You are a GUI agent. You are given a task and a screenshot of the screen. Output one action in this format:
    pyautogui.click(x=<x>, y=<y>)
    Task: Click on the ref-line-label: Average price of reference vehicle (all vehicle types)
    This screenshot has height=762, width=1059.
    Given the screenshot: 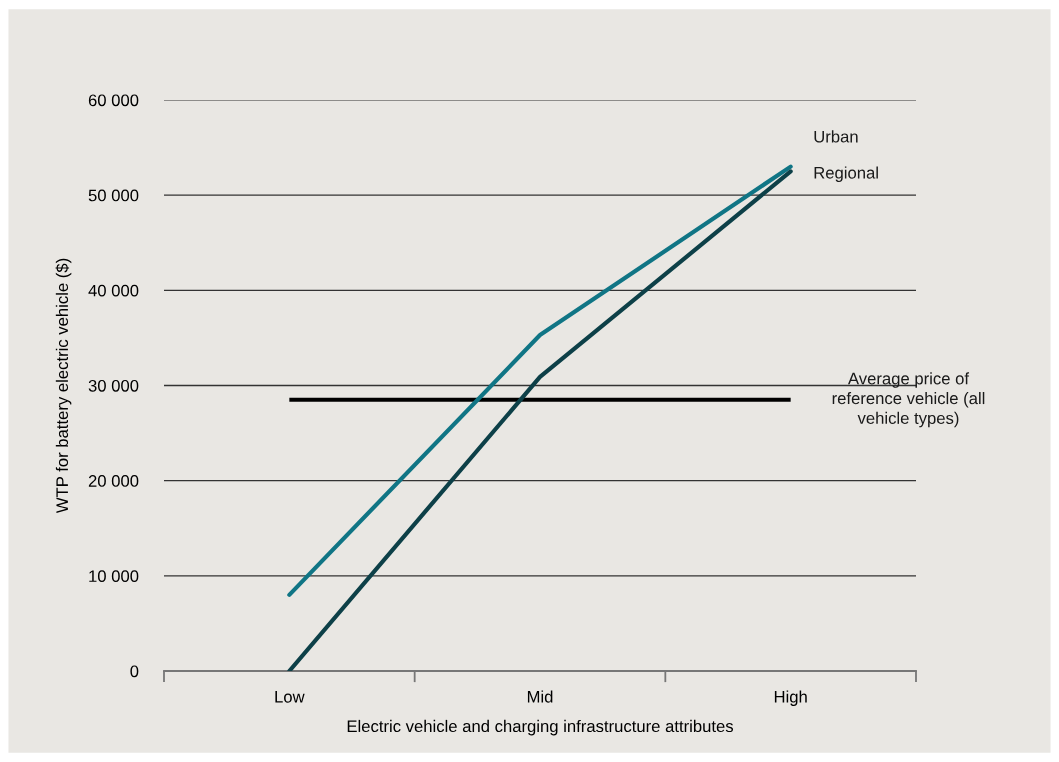 What is the action you would take?
    pyautogui.click(x=908, y=400)
    